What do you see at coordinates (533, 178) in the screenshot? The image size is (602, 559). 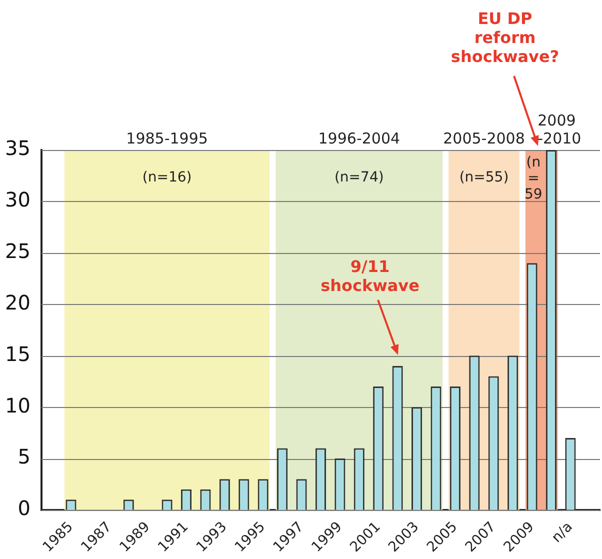 I see `annotation: (n = 59` at bounding box center [533, 178].